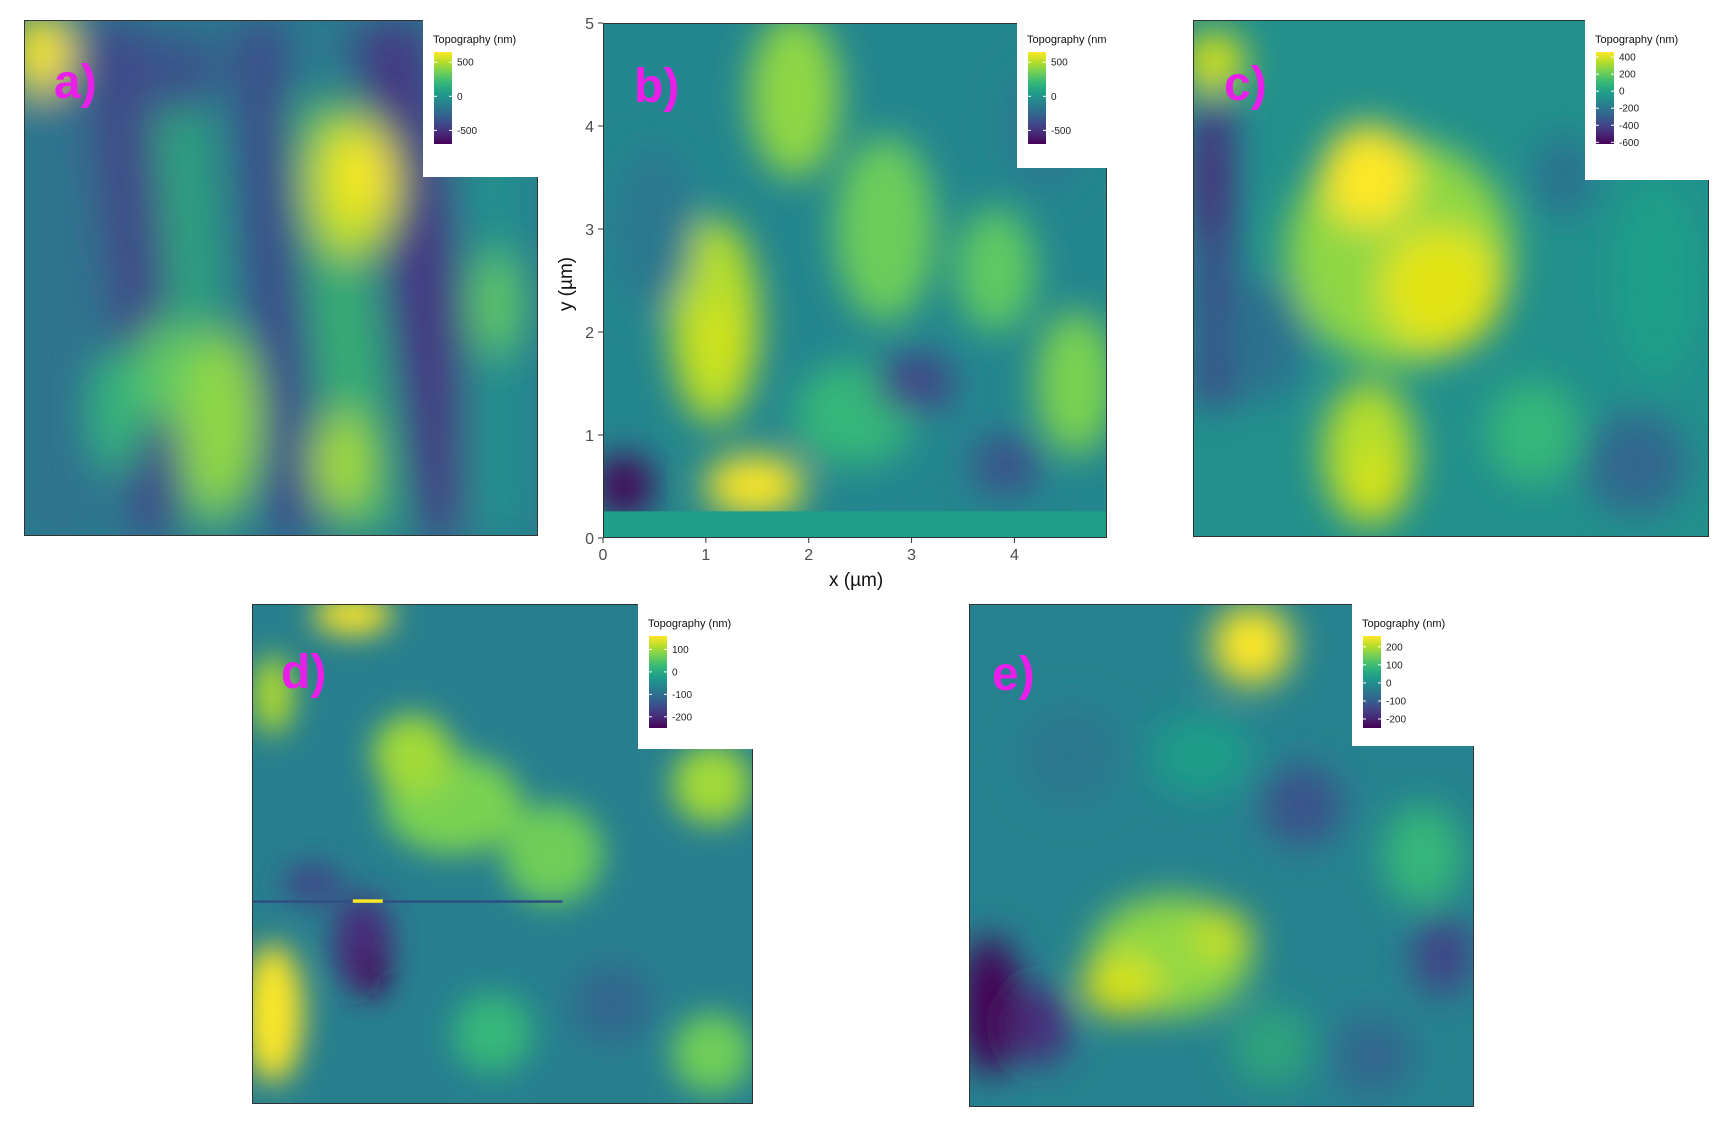 The image size is (1734, 1126). What do you see at coordinates (603, 555) in the screenshot?
I see `x-tick-label: 0` at bounding box center [603, 555].